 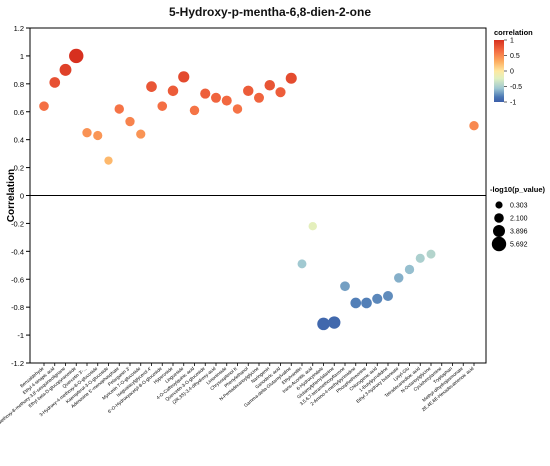 What do you see at coordinates (519, 232) in the screenshot?
I see `size-legend-label: 3.896` at bounding box center [519, 232].